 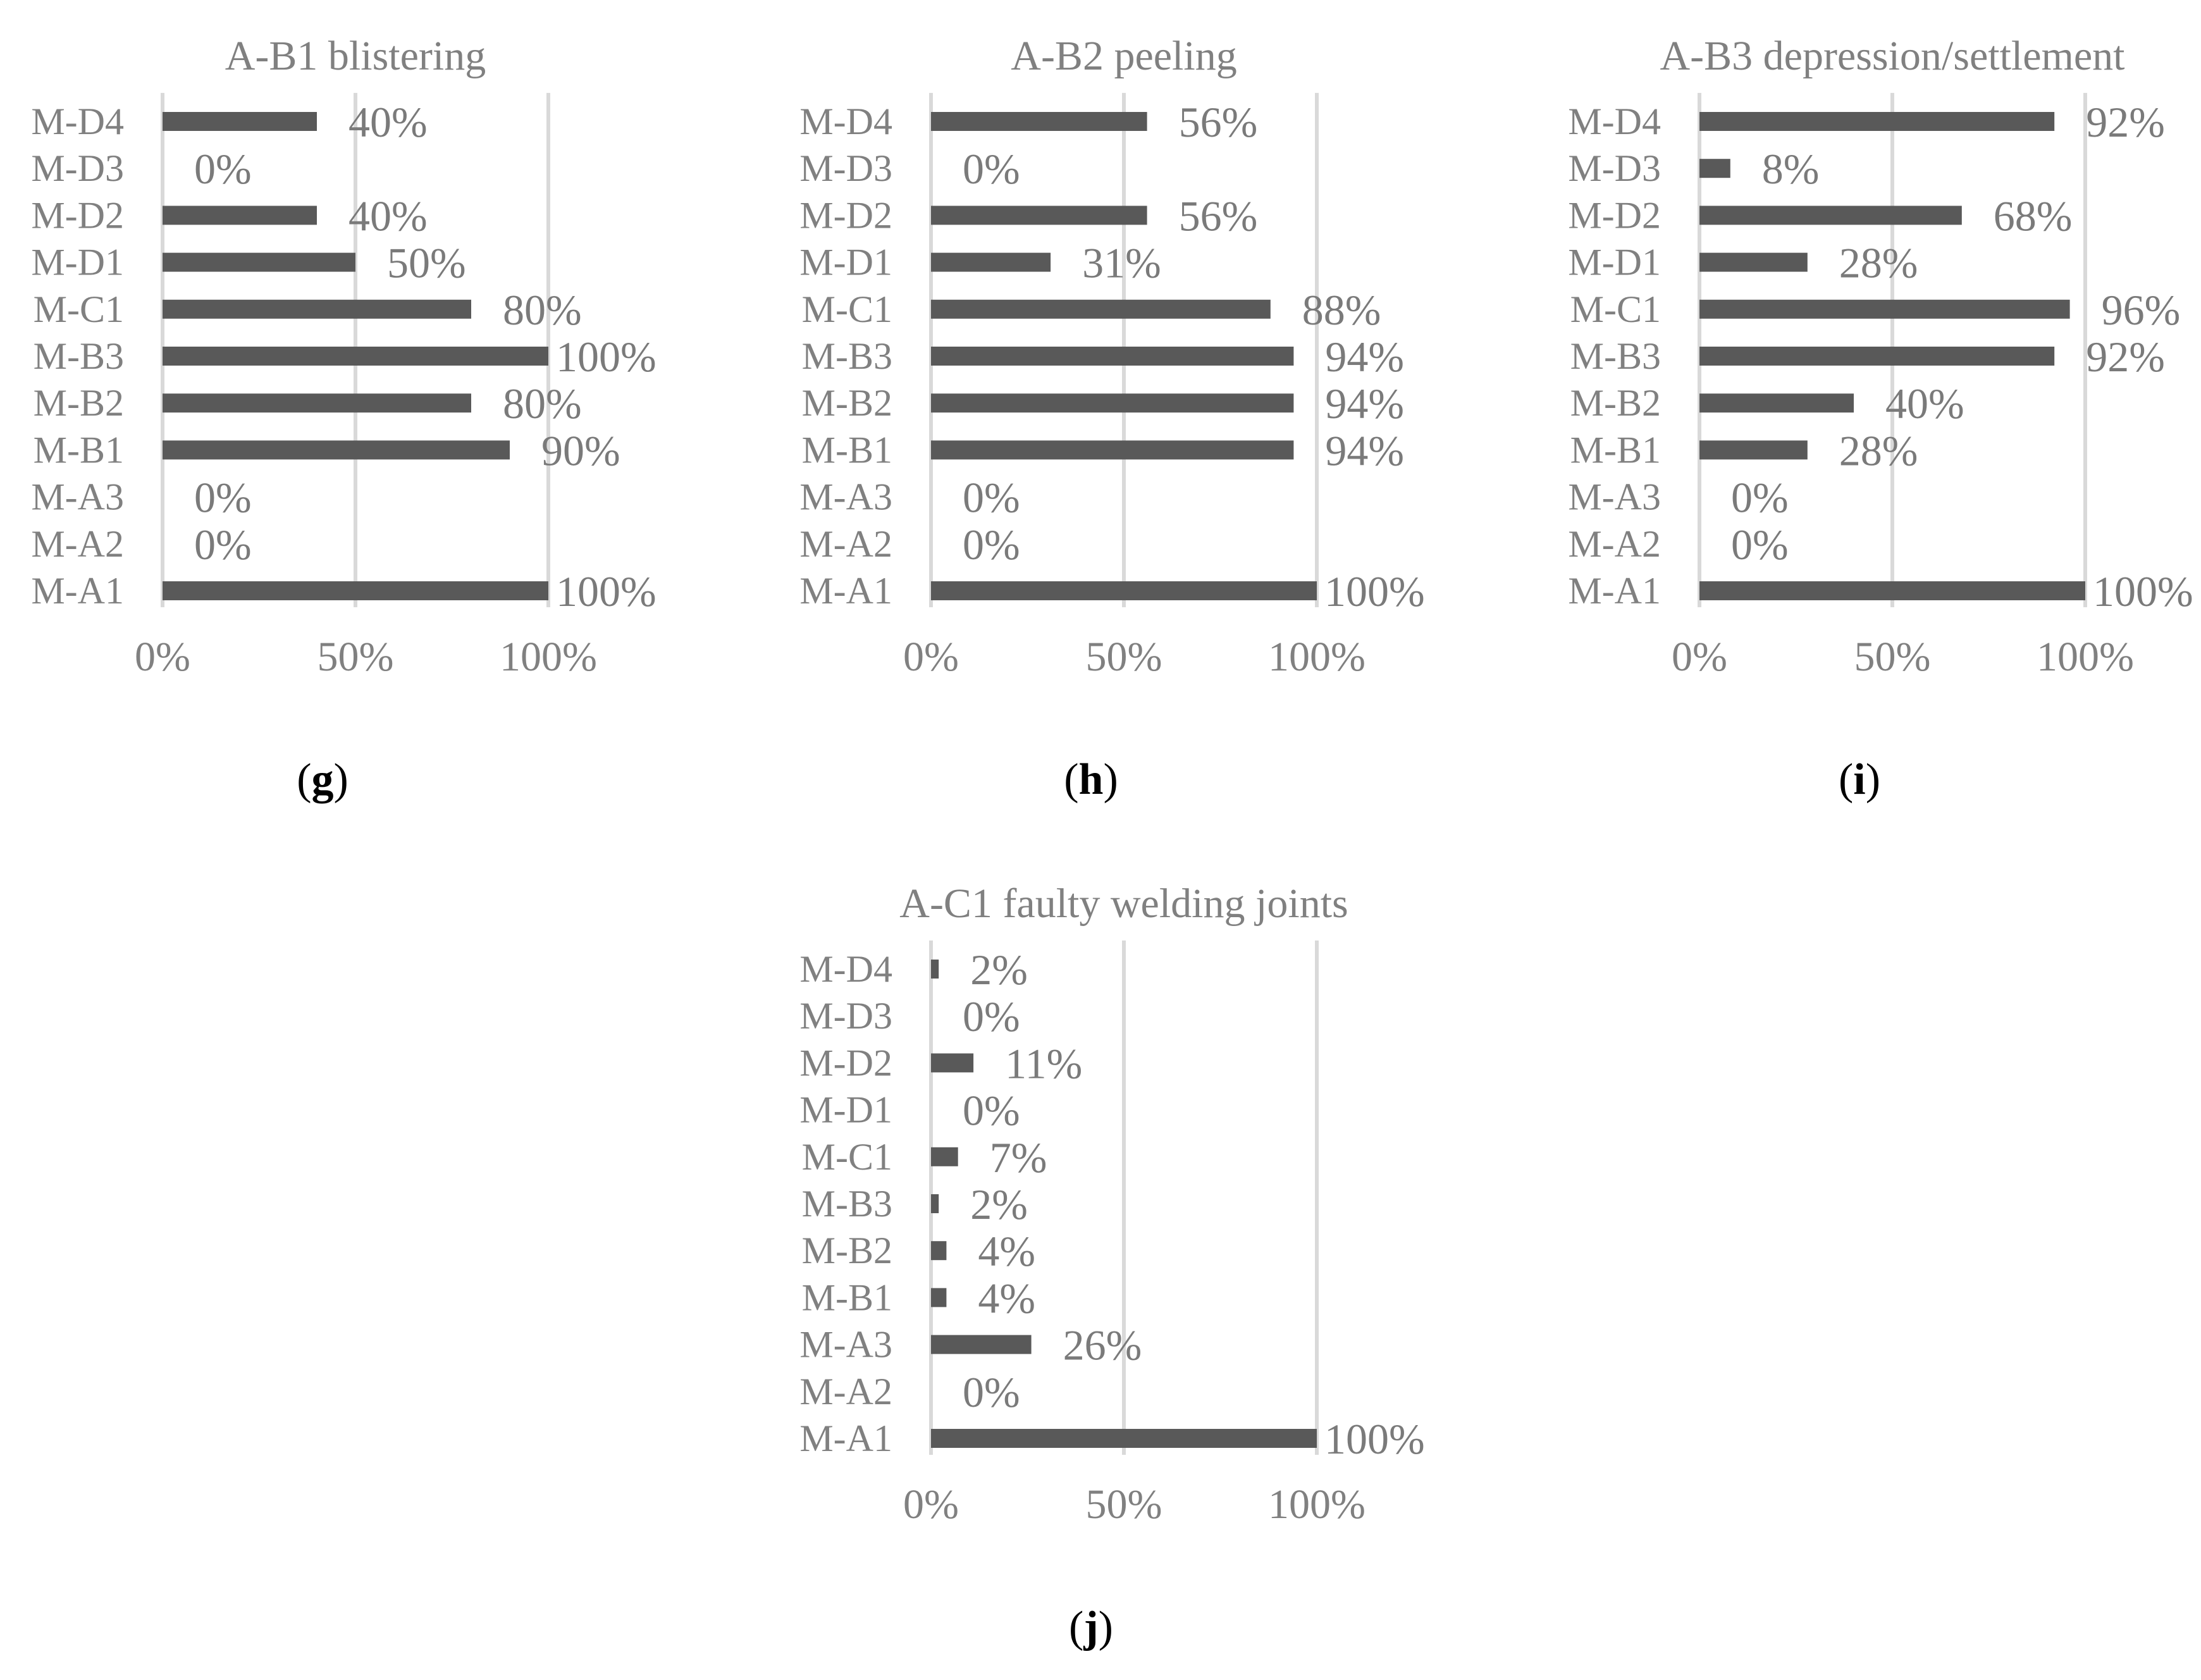 What do you see at coordinates (1102, 1345) in the screenshot?
I see `data-label: 26%` at bounding box center [1102, 1345].